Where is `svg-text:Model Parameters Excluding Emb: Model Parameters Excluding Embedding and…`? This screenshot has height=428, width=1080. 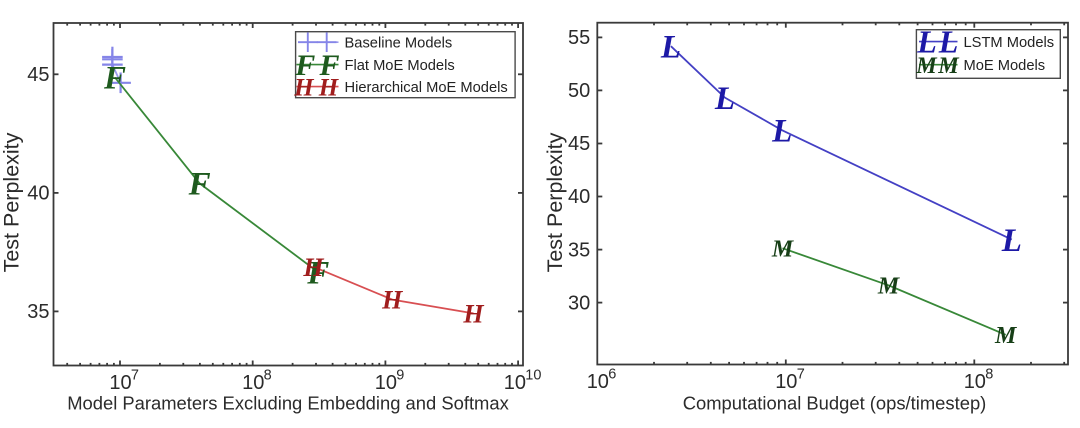
svg-text:Model Parameters Excluding Emb: Model Parameters Excluding Embedding and… is located at coordinates (288, 403).